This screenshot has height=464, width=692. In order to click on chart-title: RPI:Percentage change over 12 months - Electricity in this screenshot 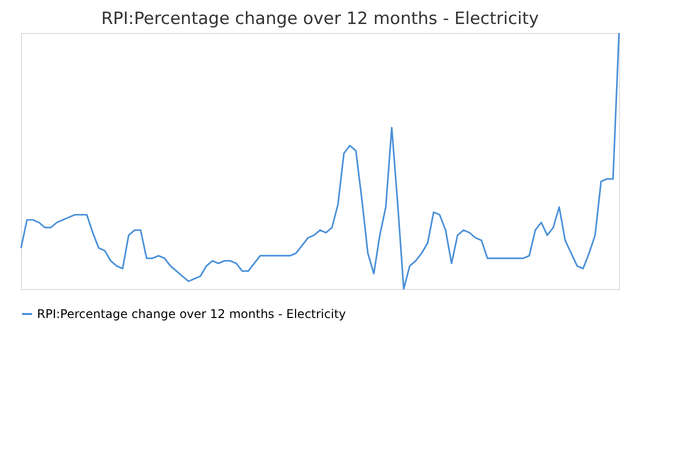, I will do `click(320, 19)`.